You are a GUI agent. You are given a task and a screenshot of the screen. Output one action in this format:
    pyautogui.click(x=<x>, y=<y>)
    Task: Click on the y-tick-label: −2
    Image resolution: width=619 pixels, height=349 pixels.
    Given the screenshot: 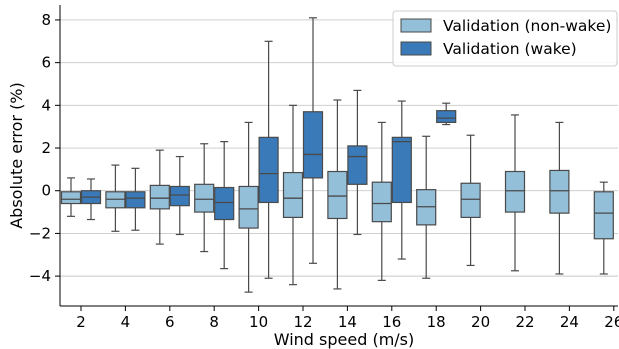 What is the action you would take?
    pyautogui.click(x=40, y=233)
    